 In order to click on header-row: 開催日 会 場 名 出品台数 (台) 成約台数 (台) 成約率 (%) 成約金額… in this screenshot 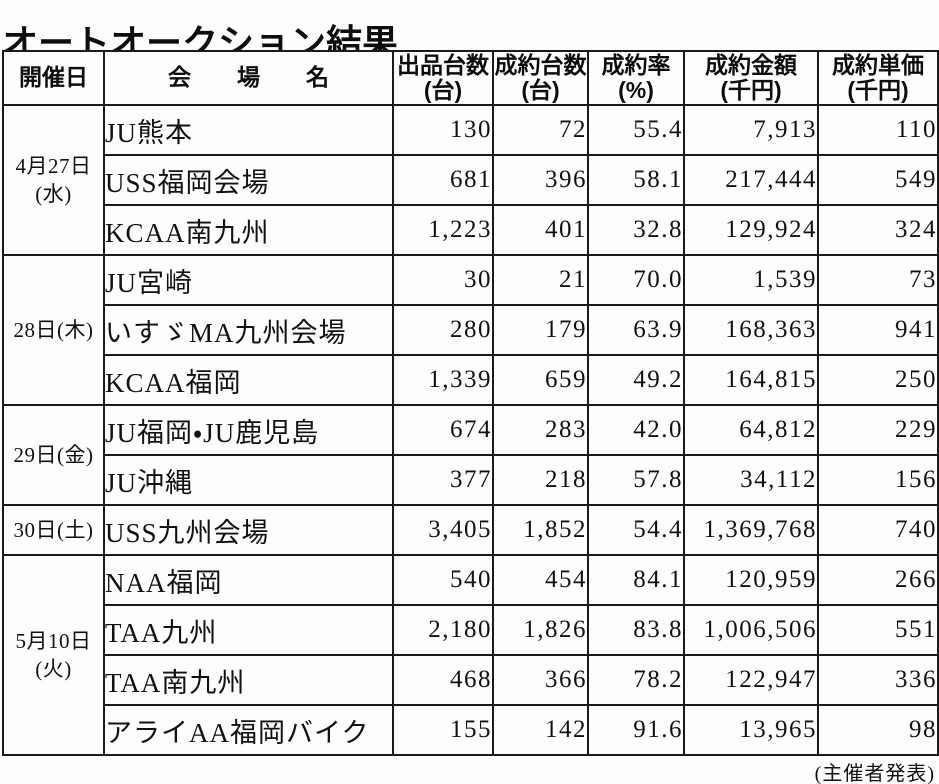, I will do `click(470, 78)`.